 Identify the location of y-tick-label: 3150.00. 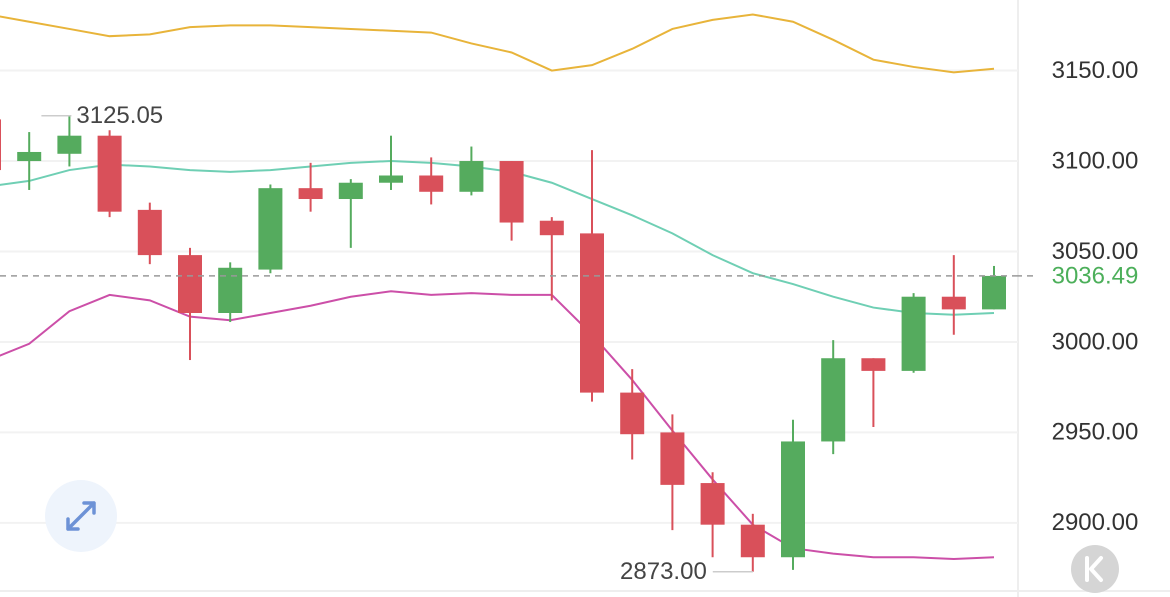
(1095, 70).